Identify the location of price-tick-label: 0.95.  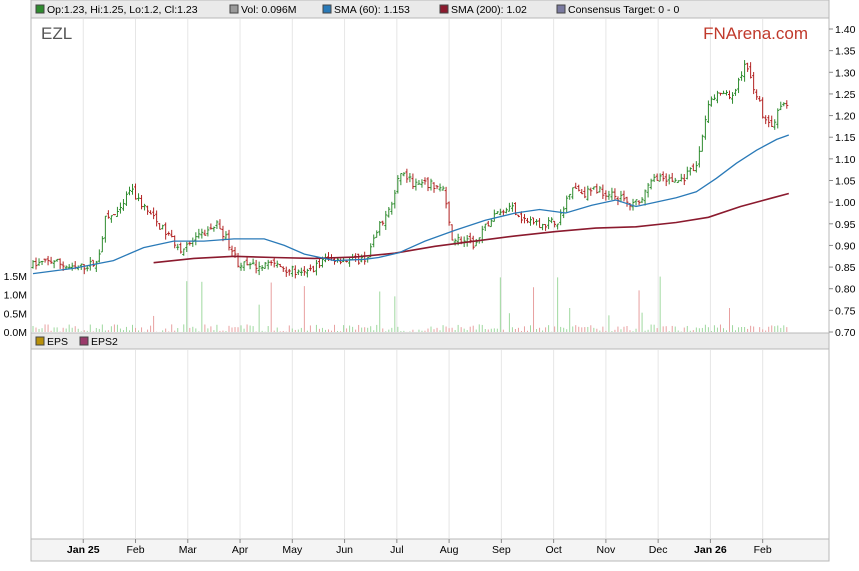
(845, 225).